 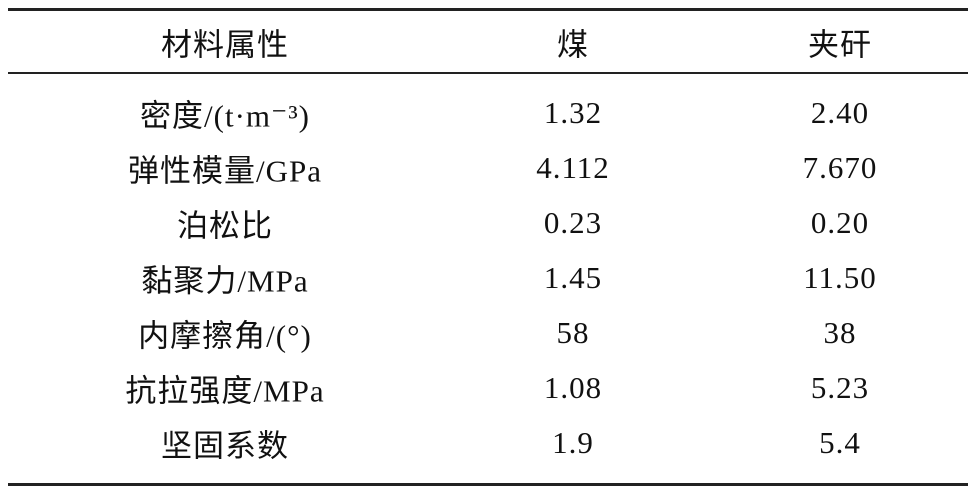 I want to click on value-cell: 2.40, so click(x=840, y=112).